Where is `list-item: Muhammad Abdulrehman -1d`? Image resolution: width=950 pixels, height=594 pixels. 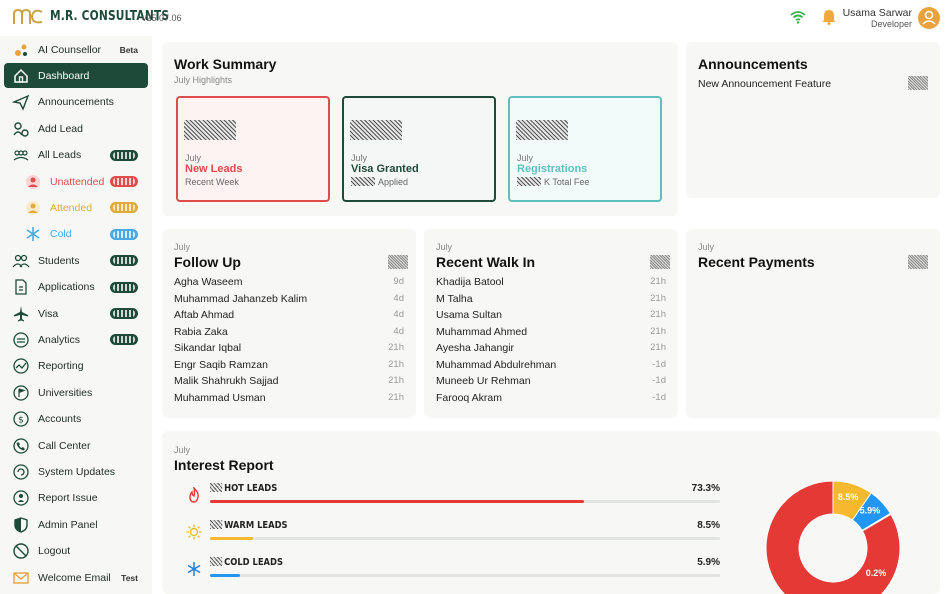 list-item: Muhammad Abdulrehman -1d is located at coordinates (551, 367).